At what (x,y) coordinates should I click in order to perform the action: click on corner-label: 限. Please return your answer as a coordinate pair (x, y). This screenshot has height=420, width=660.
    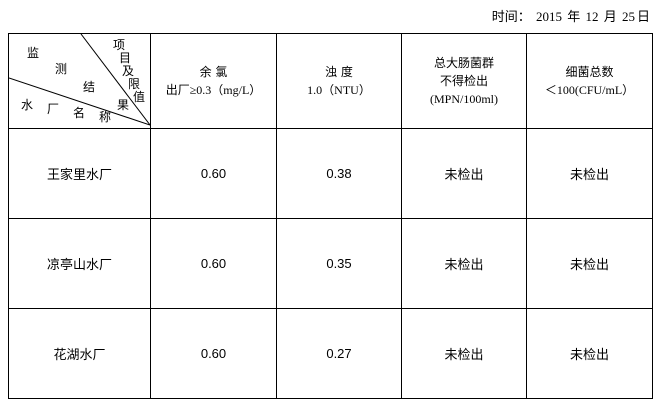
    Looking at the image, I should click on (134, 84).